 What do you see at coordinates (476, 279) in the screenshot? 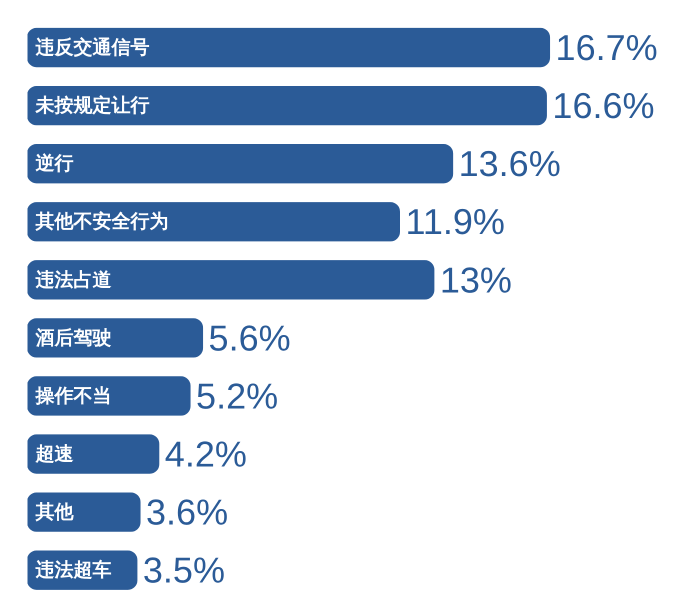
I see `data-label: 13%` at bounding box center [476, 279].